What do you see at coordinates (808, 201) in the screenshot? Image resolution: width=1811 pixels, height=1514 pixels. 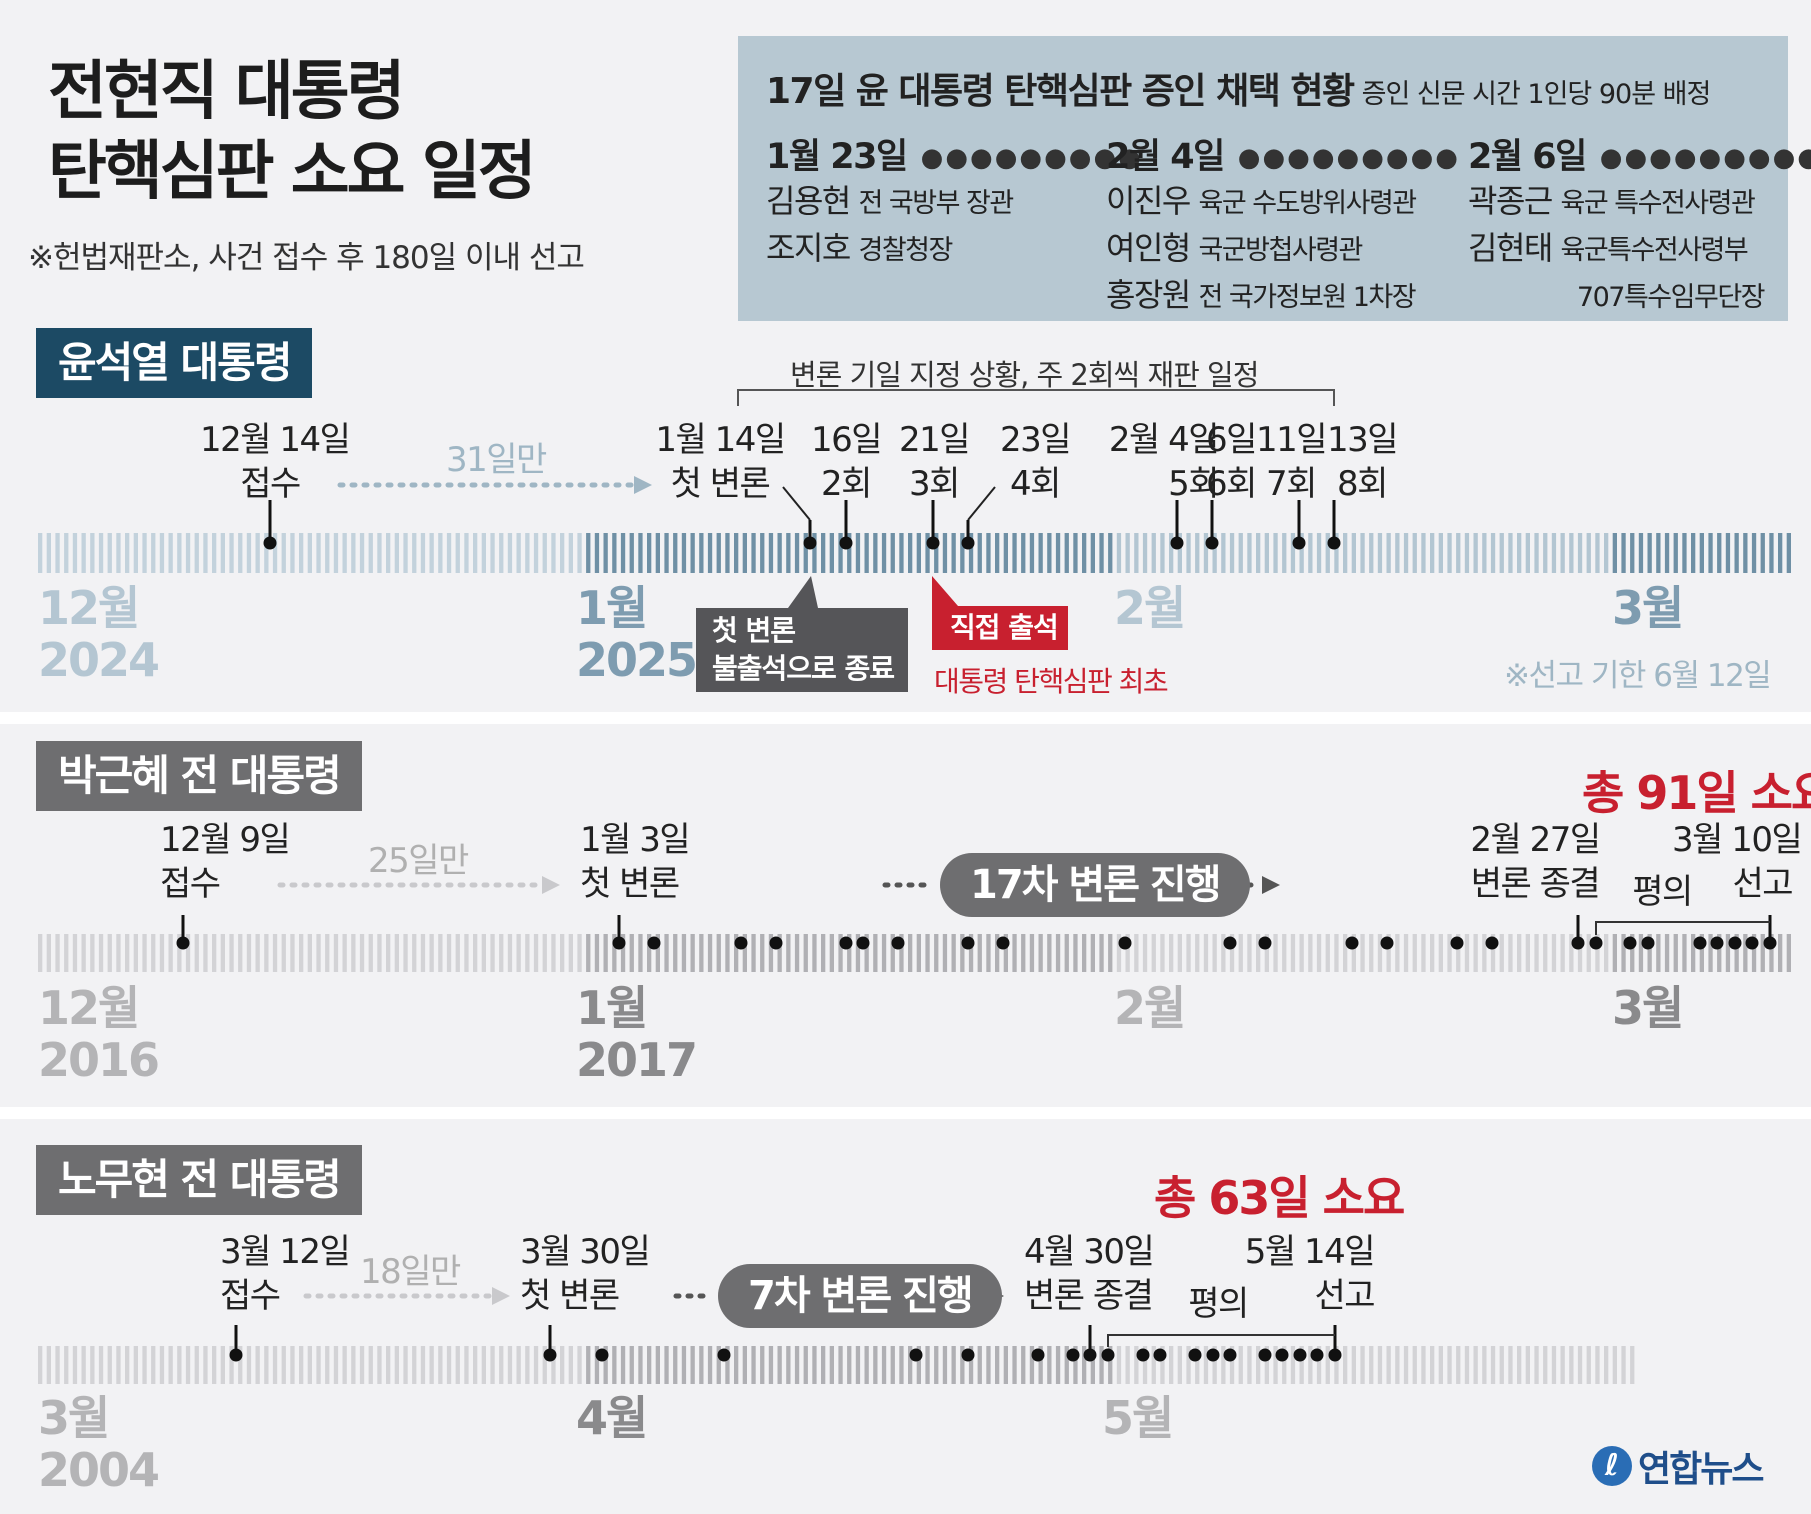 I see `witness-name: 김용현` at bounding box center [808, 201].